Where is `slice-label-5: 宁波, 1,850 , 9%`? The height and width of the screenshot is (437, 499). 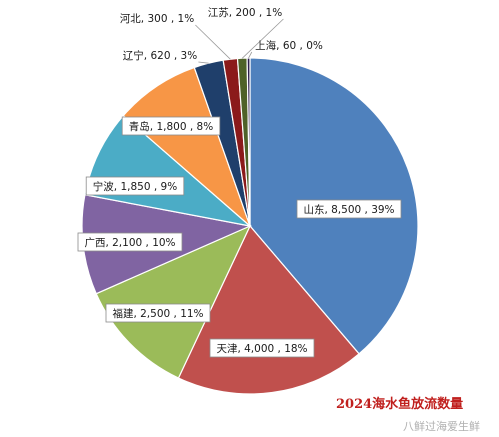
slice-label-5: 宁波, 1,850 , 9% is located at coordinates (135, 186).